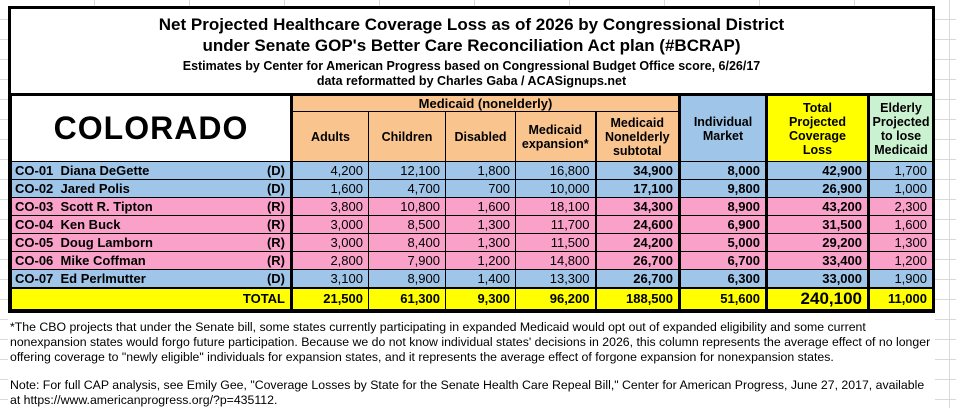  What do you see at coordinates (329, 170) in the screenshot?
I see `cell-adults: 4,200` at bounding box center [329, 170].